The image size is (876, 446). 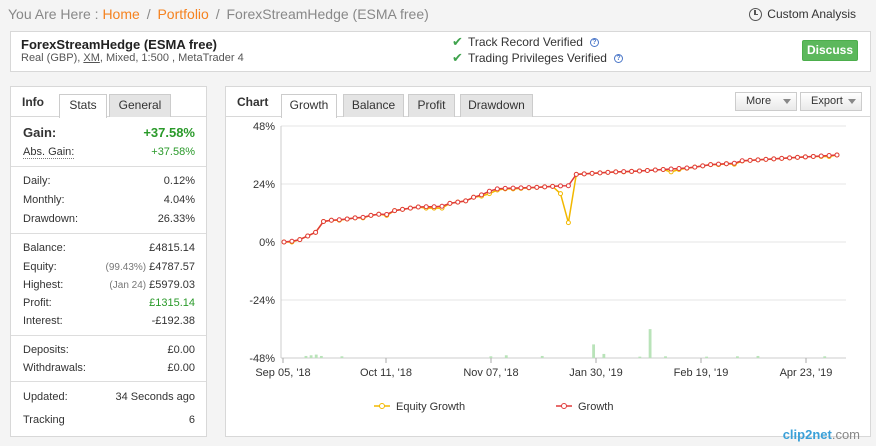 I want to click on profit-value: £1315.14, so click(x=172, y=303).